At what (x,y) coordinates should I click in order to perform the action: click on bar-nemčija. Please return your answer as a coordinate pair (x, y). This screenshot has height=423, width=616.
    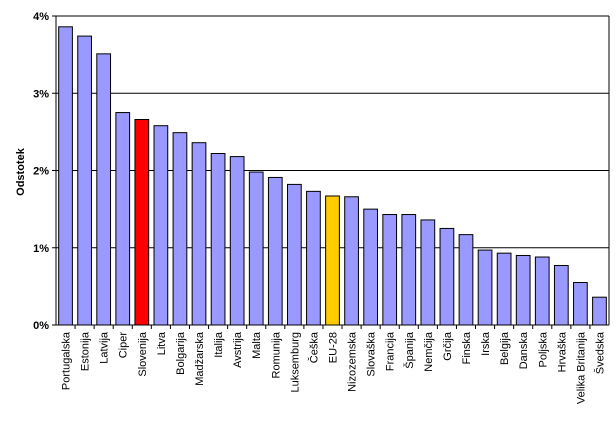
    Looking at the image, I should click on (428, 272).